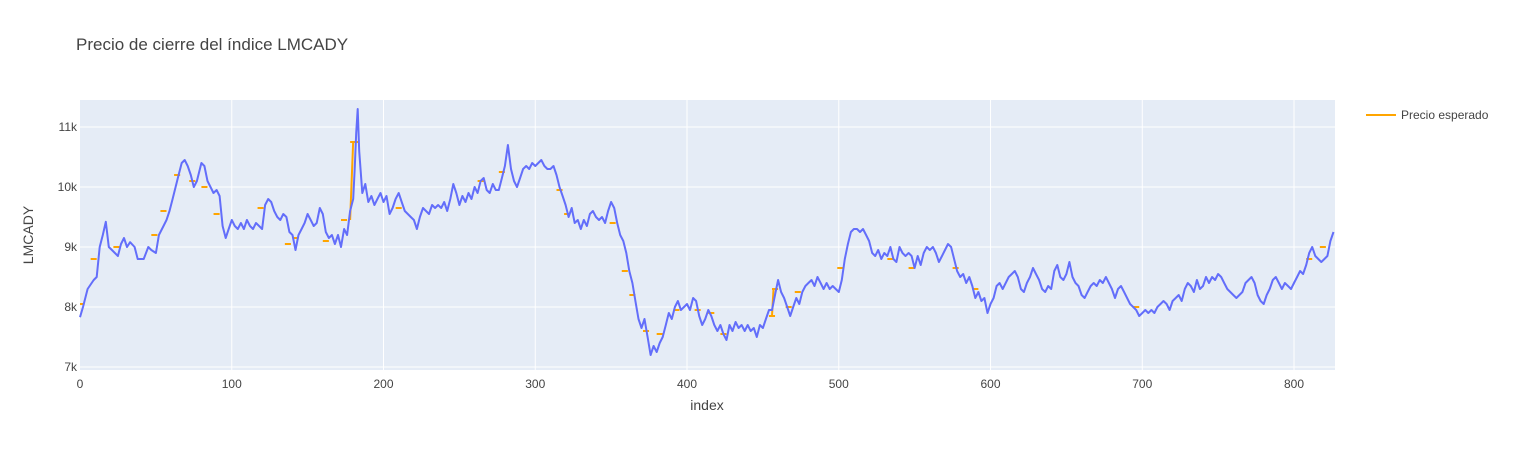 Image resolution: width=1514 pixels, height=455 pixels. I want to click on y-axis-ticks: 7k 8k 9k 10k 11k, so click(68, 247).